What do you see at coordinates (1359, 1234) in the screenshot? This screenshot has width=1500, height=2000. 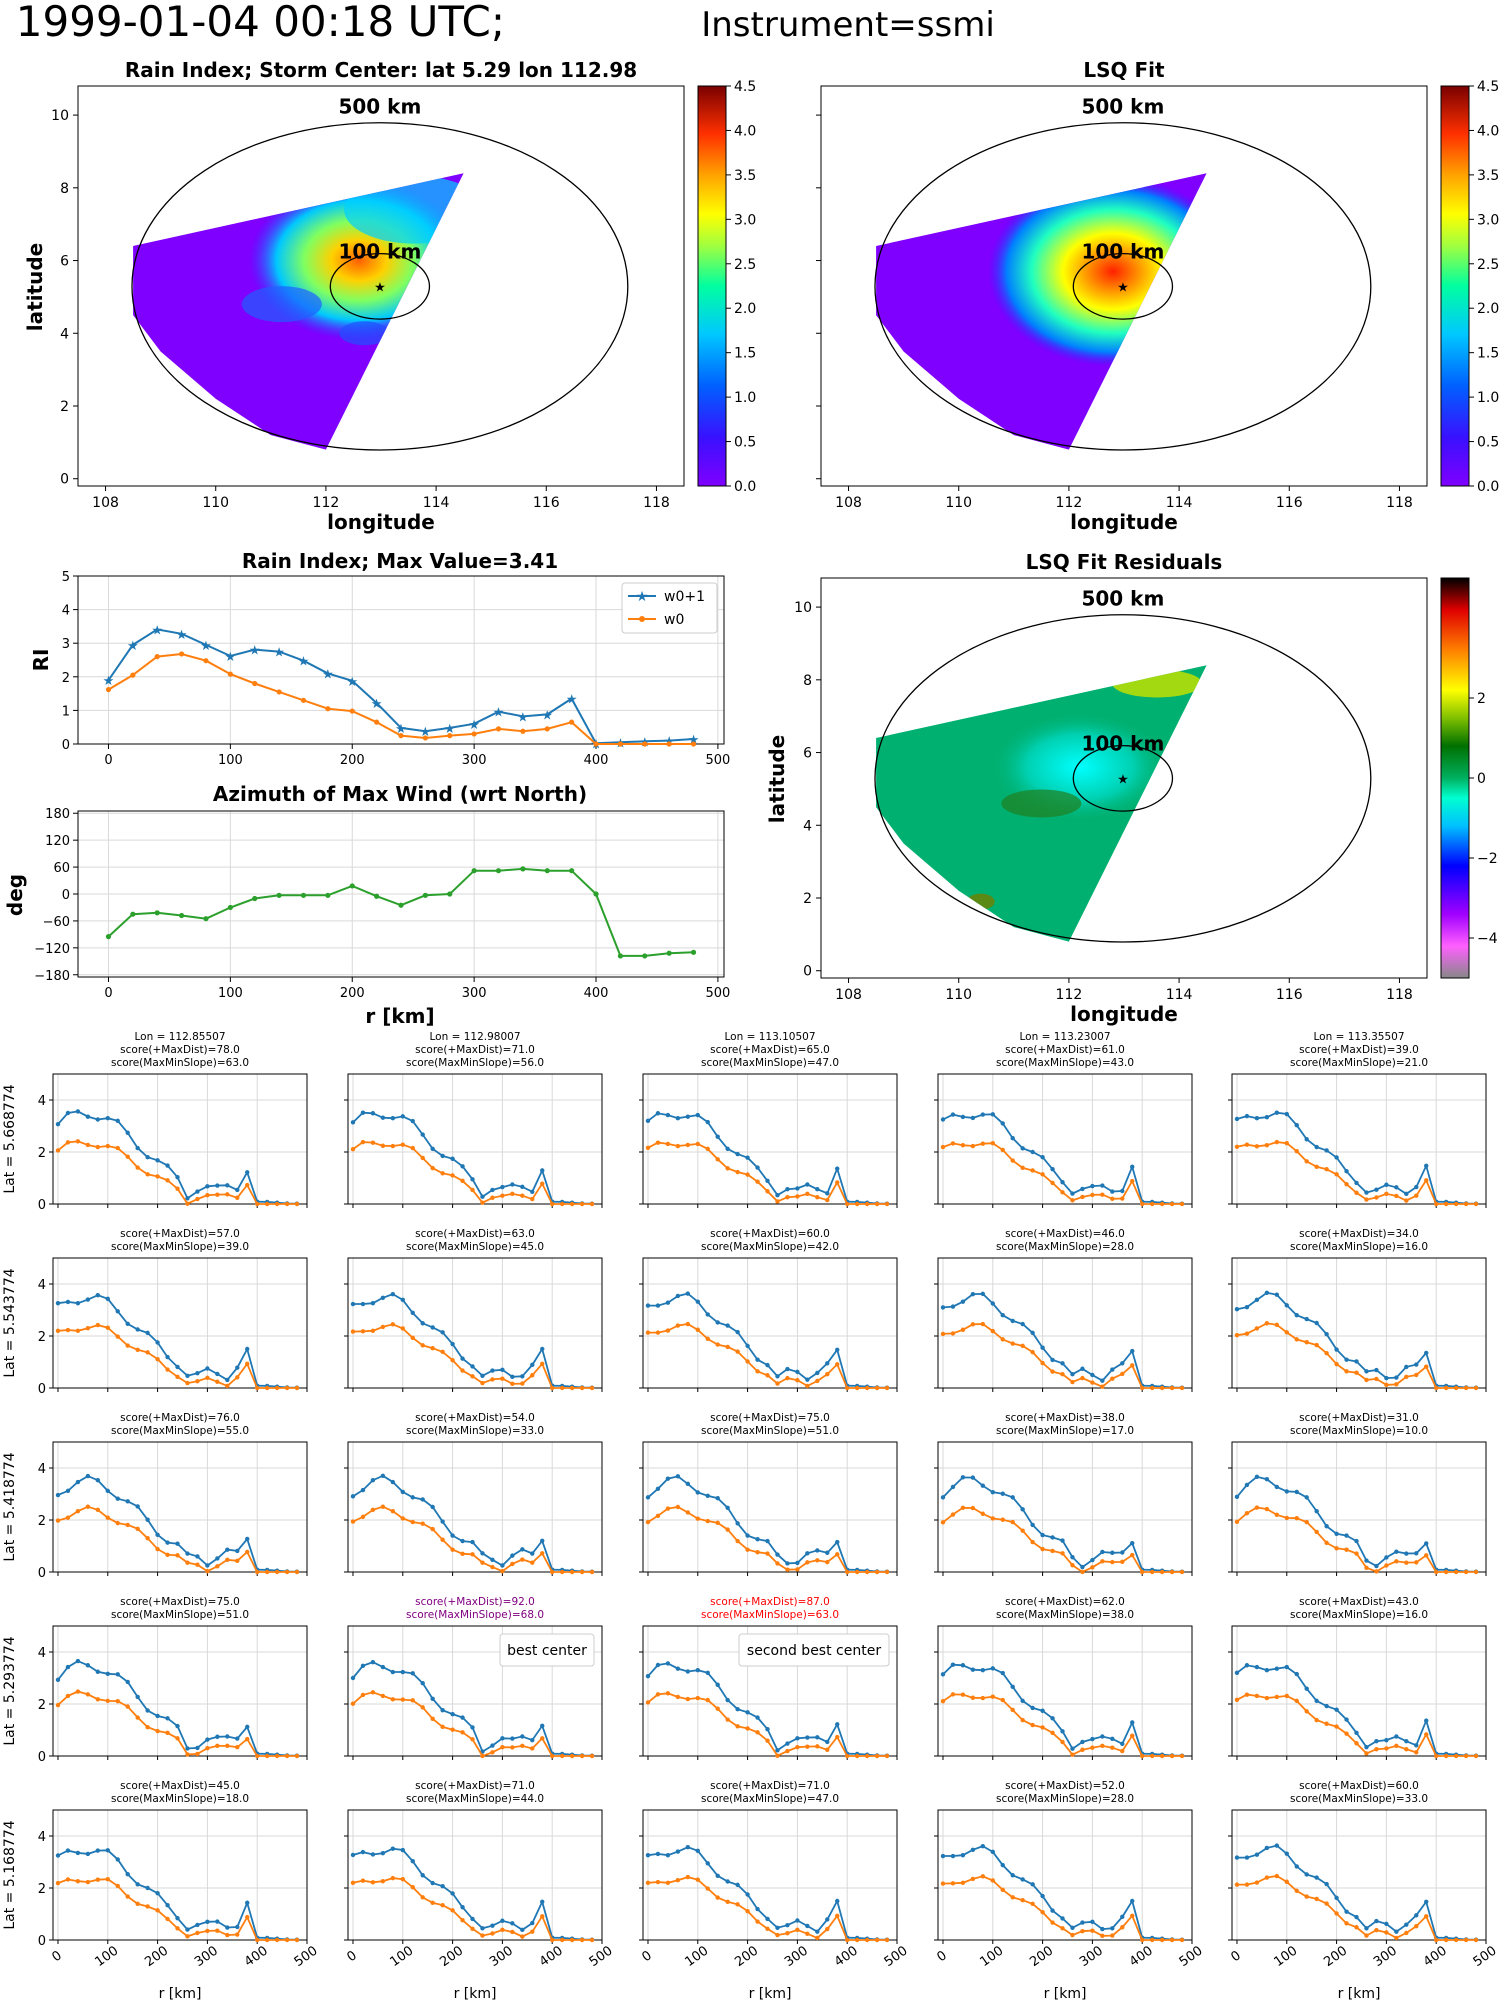 I see `panel-score-maxdist: score(+MaxDist)=34.0` at bounding box center [1359, 1234].